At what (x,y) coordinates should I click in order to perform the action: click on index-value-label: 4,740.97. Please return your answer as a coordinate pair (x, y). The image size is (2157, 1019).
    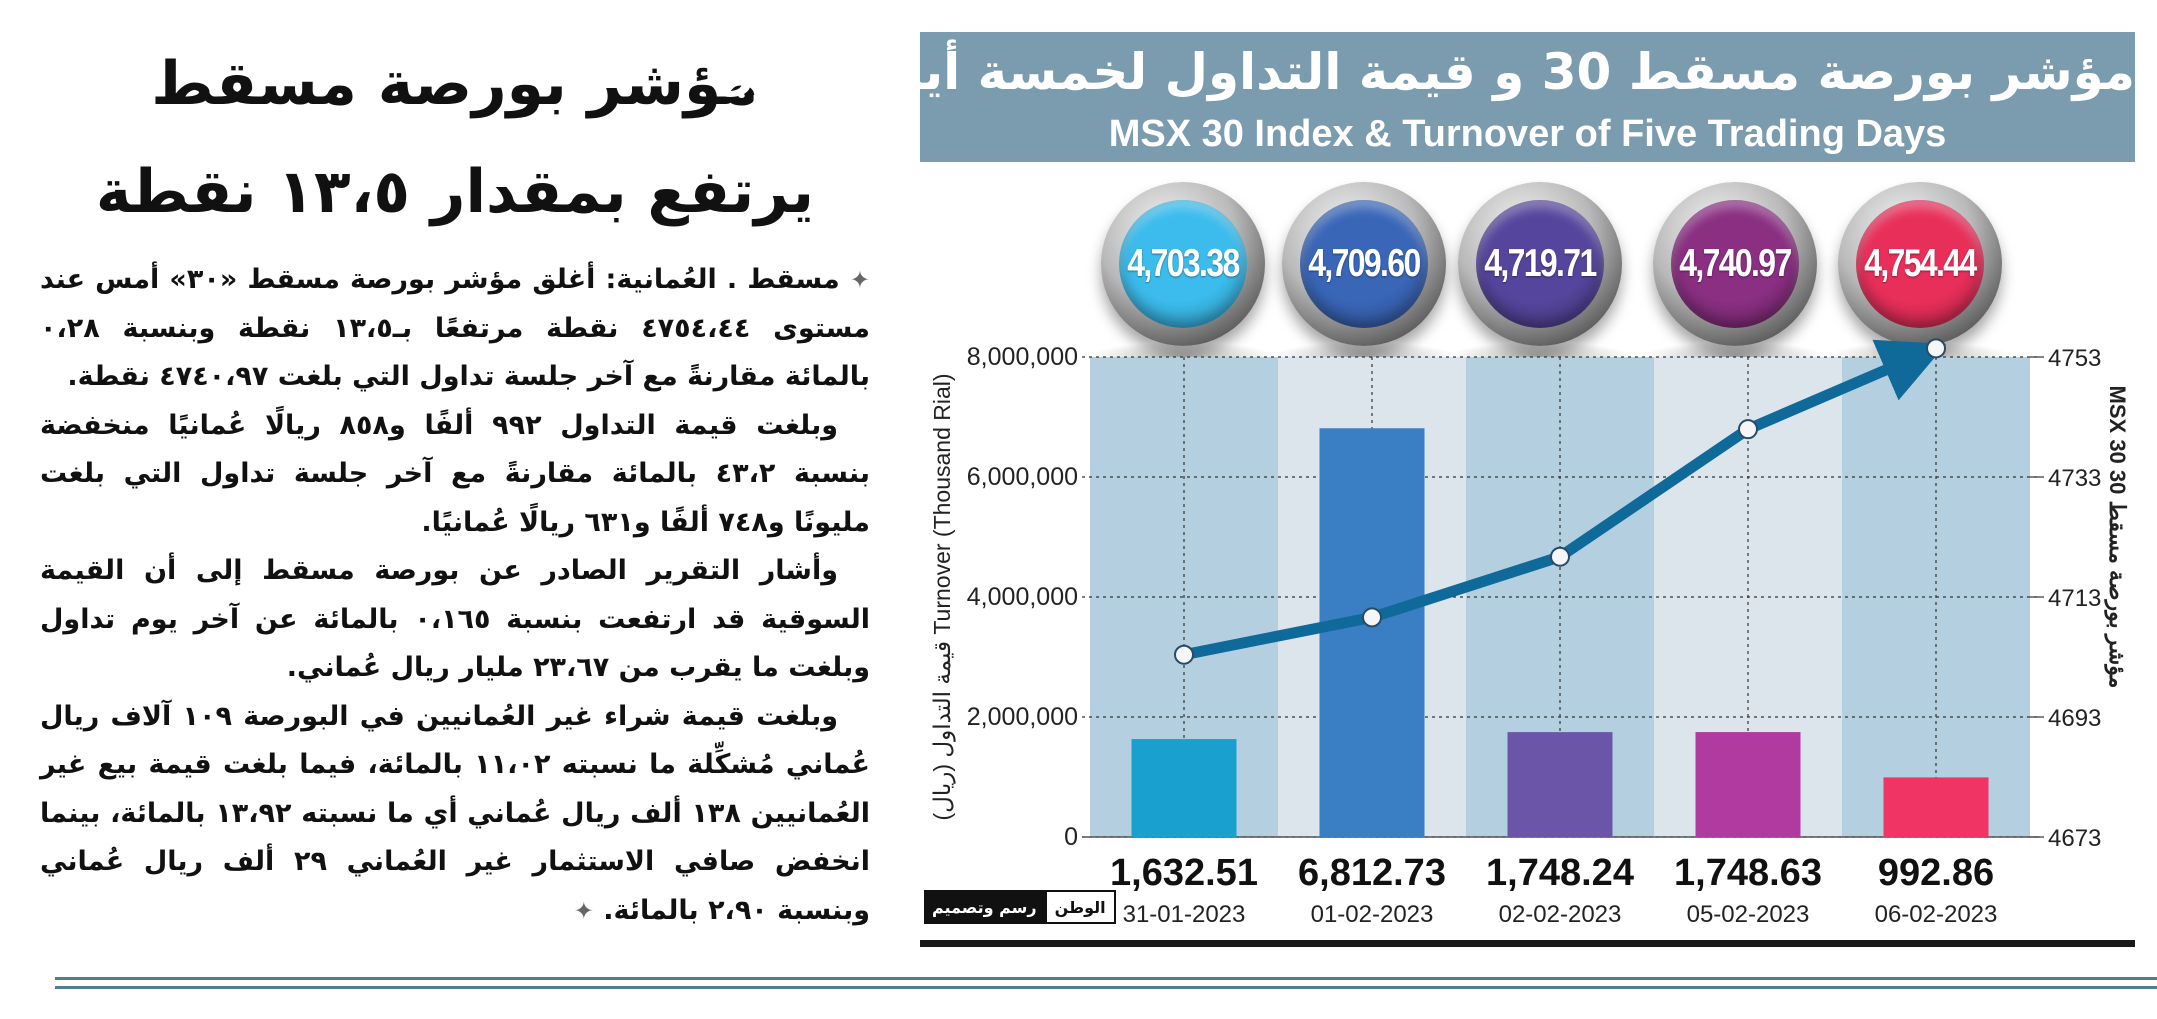
    Looking at the image, I should click on (1735, 263).